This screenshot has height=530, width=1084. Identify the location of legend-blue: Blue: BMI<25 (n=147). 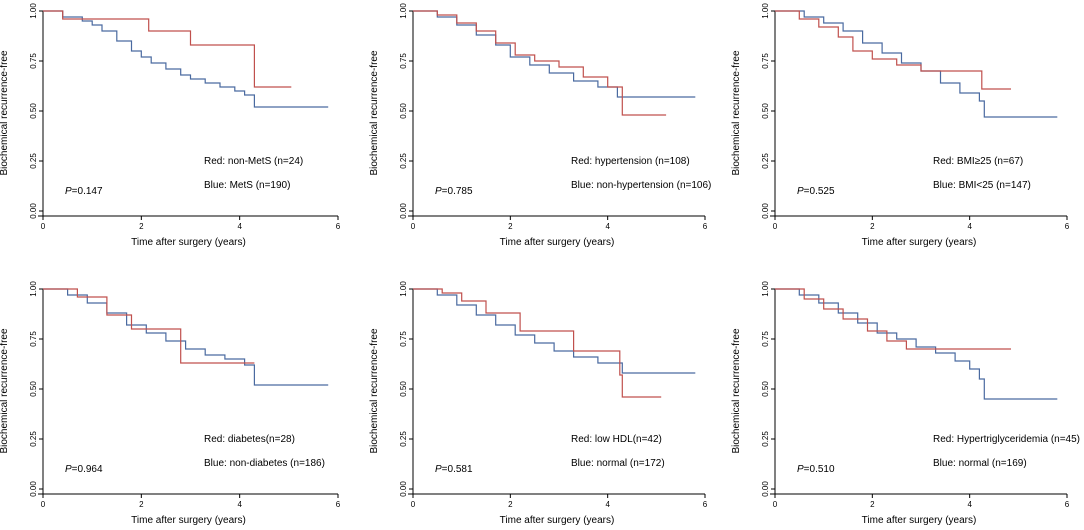
(982, 185).